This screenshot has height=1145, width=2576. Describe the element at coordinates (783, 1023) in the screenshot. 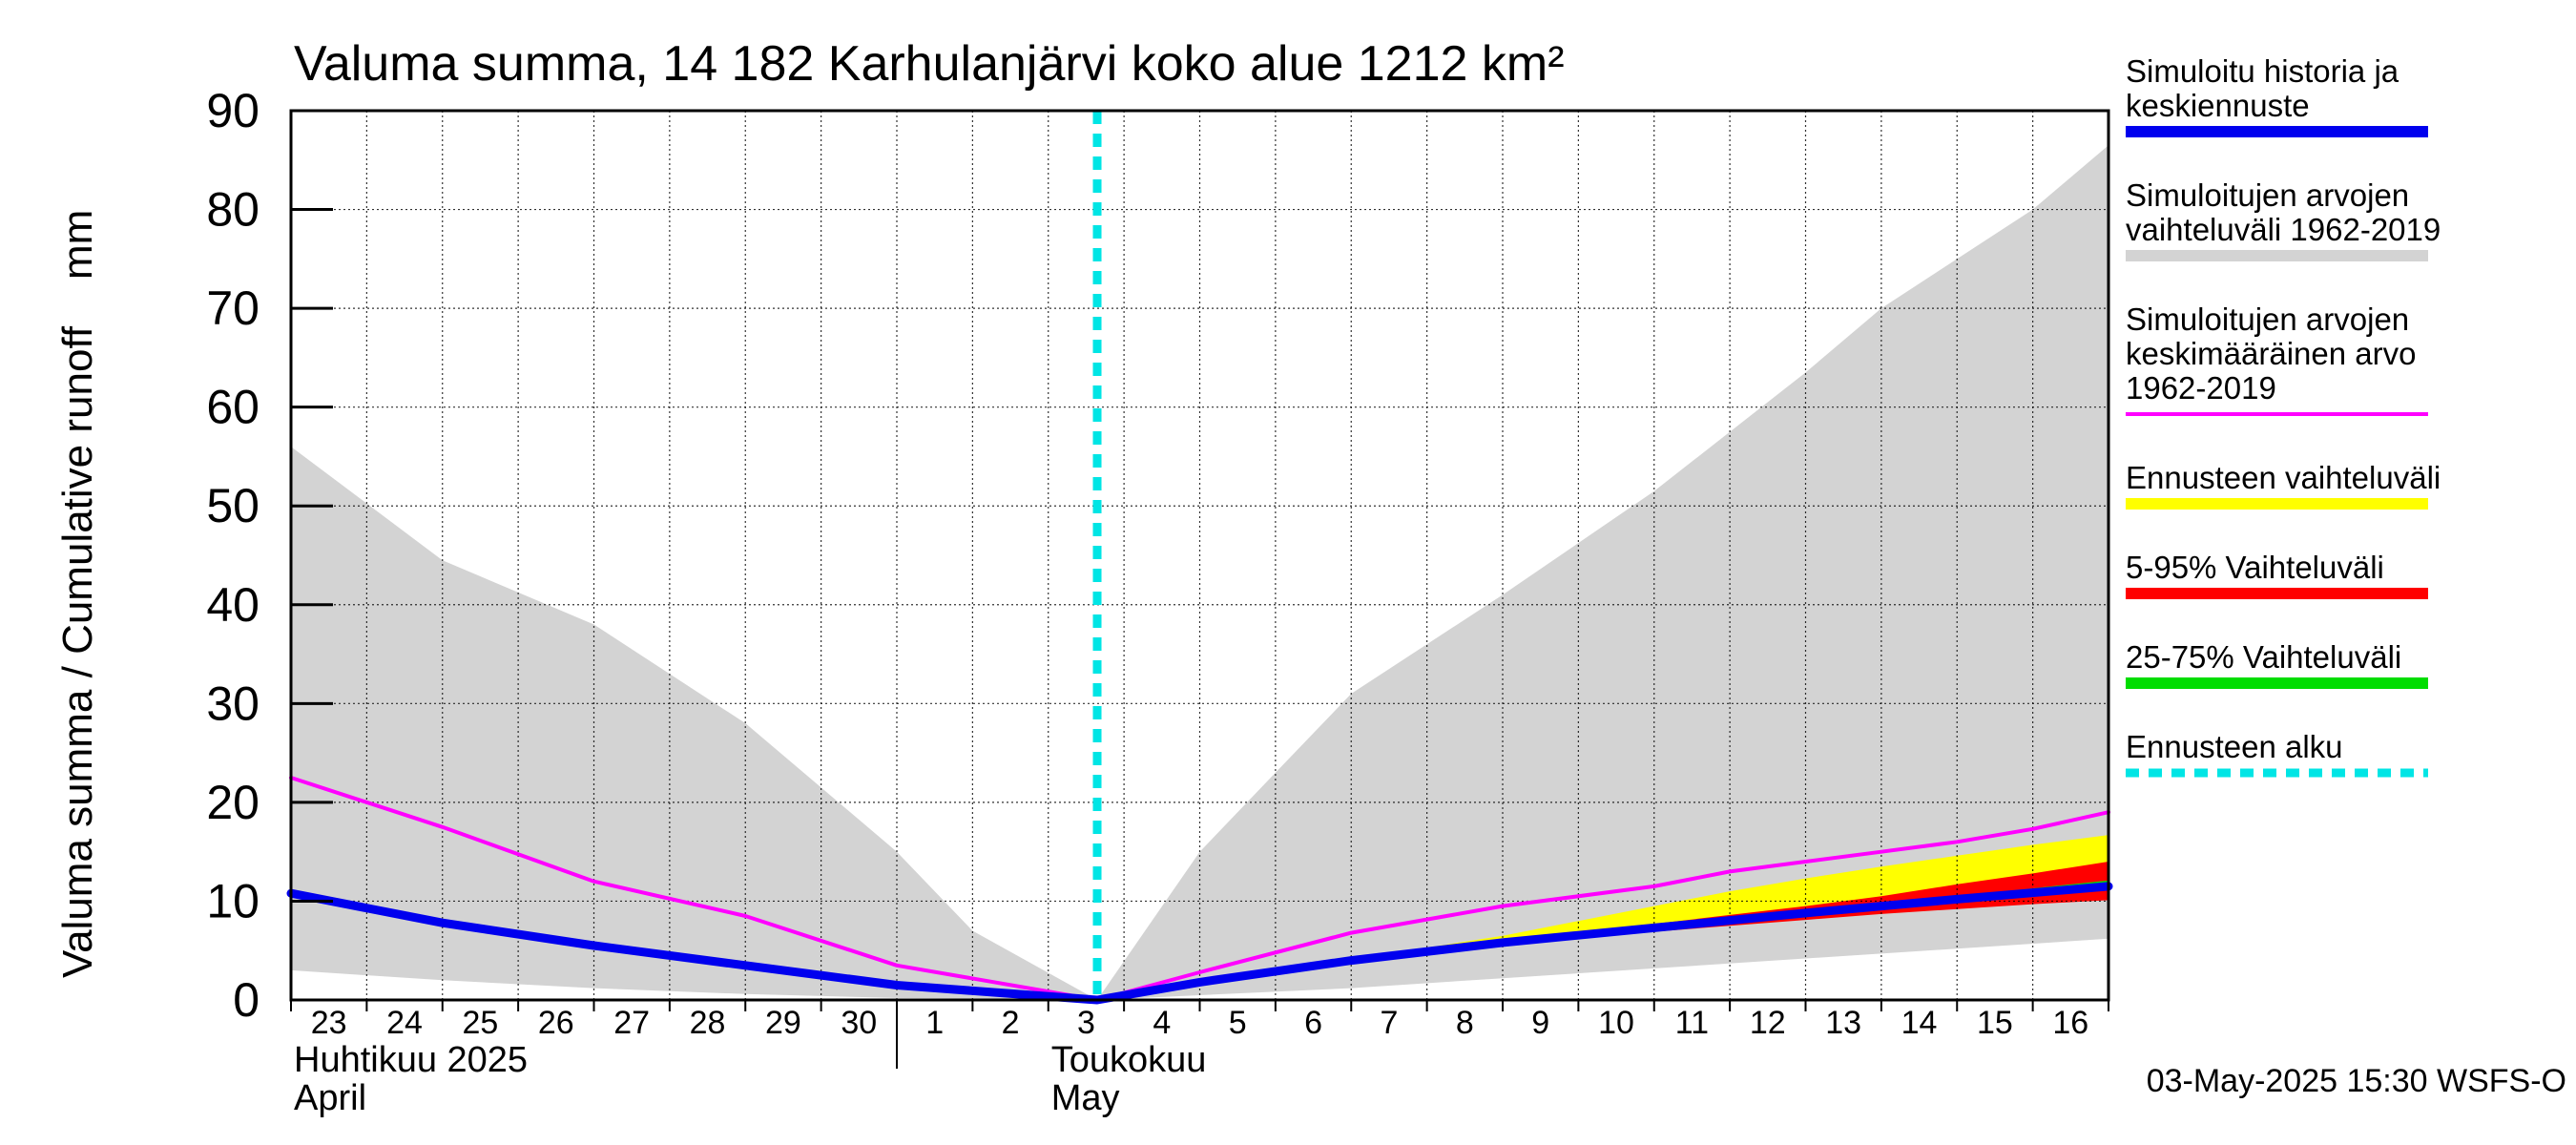

I see `x-tick-label: 29` at that location.